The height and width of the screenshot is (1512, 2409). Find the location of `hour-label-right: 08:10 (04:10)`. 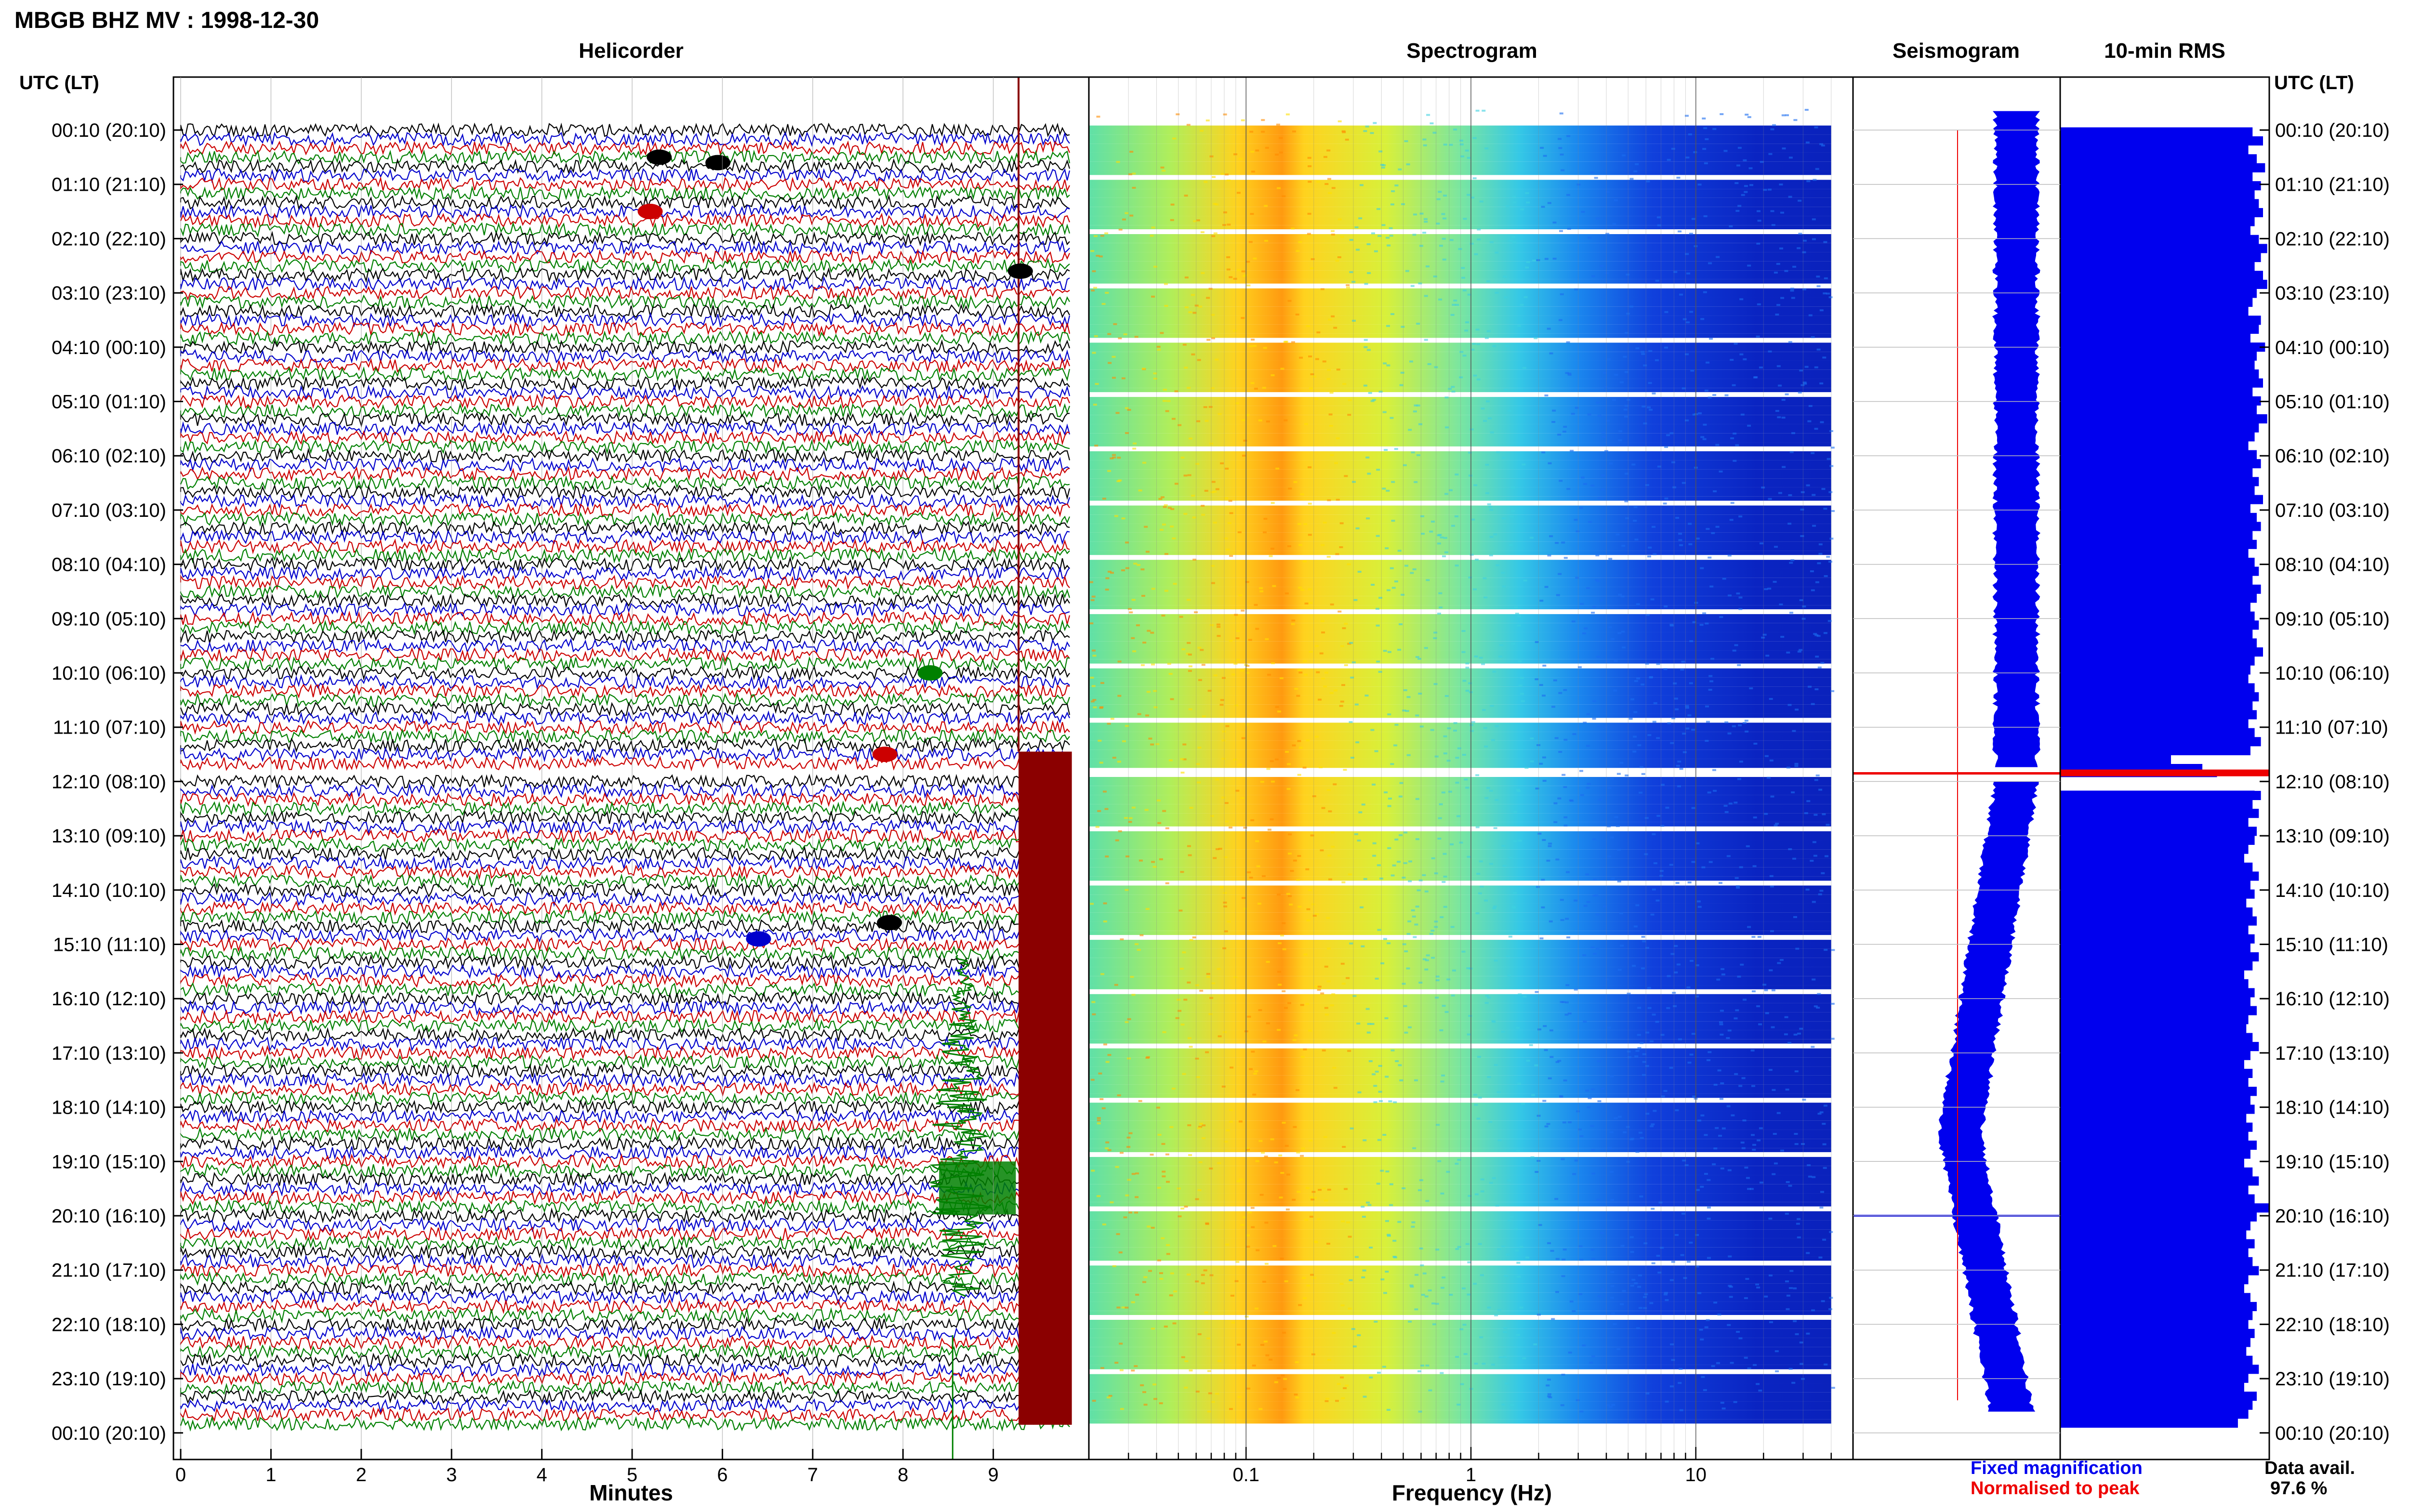

hour-label-right: 08:10 (04:10) is located at coordinates (2332, 565).